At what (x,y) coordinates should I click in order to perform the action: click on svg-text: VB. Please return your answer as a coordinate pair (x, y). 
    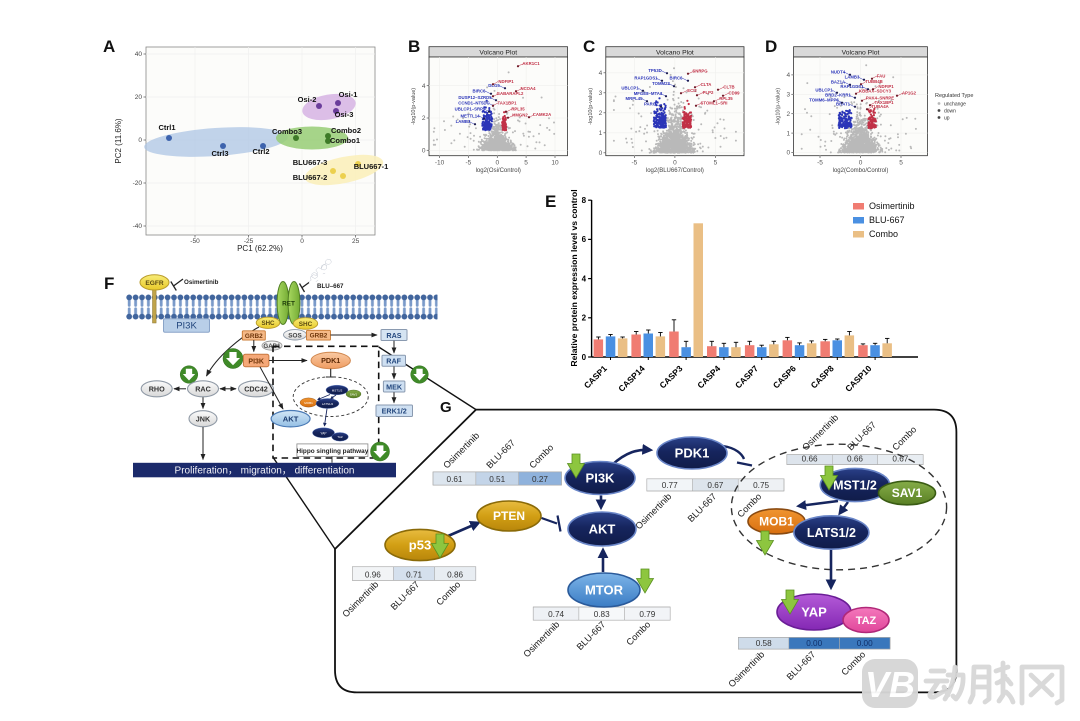
    Looking at the image, I should click on (890, 684).